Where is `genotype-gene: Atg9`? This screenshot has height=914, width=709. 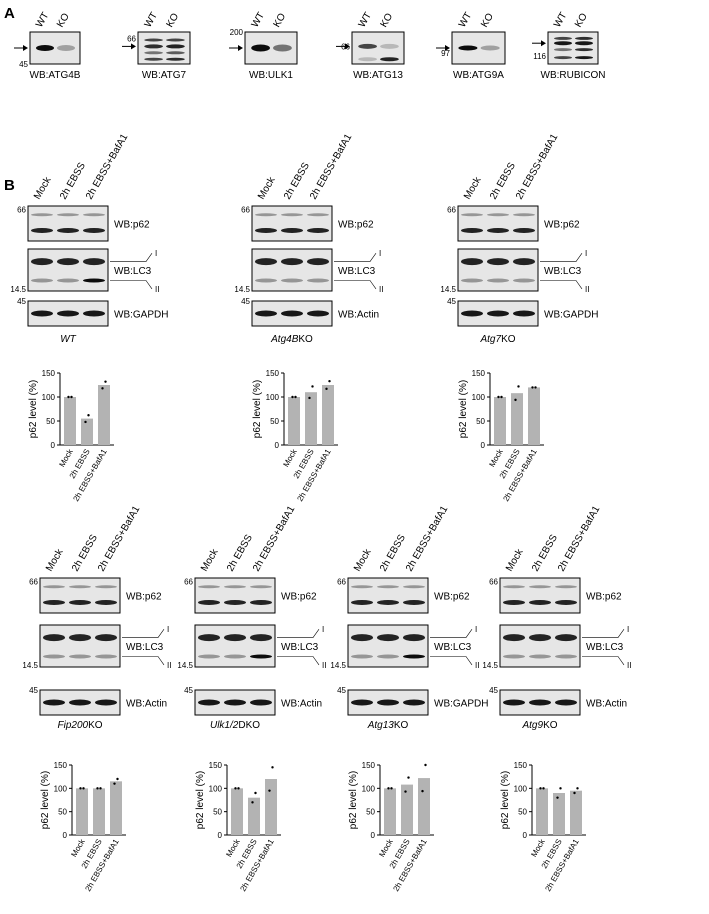 genotype-gene: Atg9 is located at coordinates (532, 725).